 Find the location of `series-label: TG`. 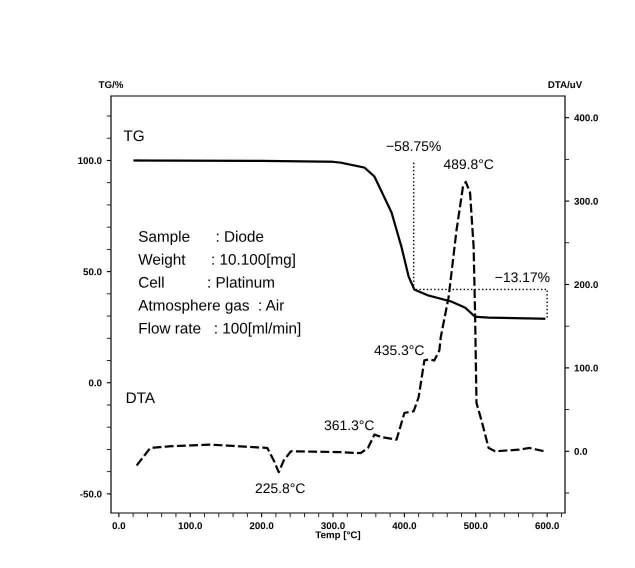

series-label: TG is located at coordinates (134, 136).